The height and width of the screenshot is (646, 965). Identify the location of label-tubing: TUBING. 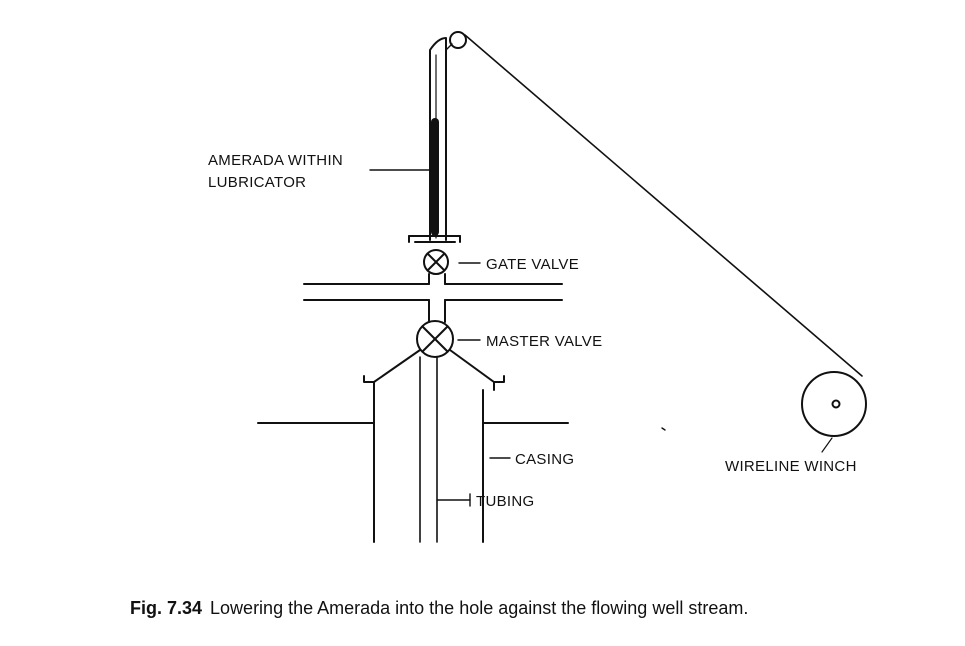
(505, 501).